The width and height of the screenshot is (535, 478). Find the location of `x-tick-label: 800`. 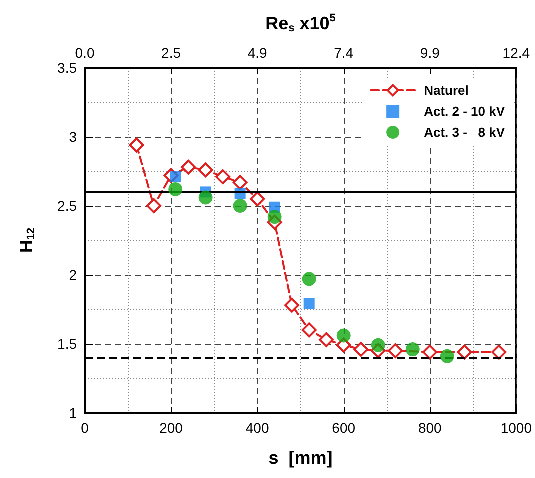

x-tick-label: 800 is located at coordinates (430, 428).